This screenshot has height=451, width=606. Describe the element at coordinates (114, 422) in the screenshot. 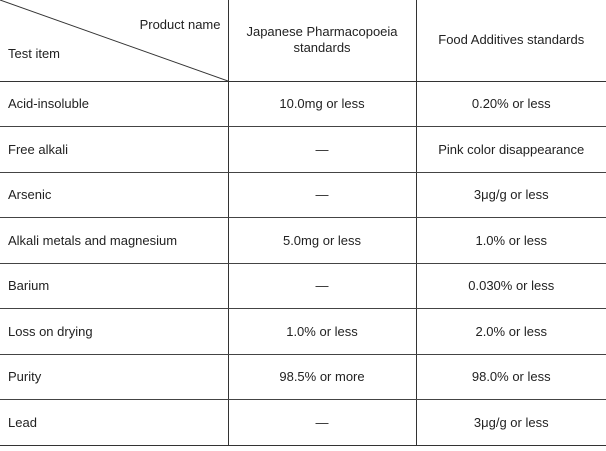

I see `test-item-cell: Lead` at that location.